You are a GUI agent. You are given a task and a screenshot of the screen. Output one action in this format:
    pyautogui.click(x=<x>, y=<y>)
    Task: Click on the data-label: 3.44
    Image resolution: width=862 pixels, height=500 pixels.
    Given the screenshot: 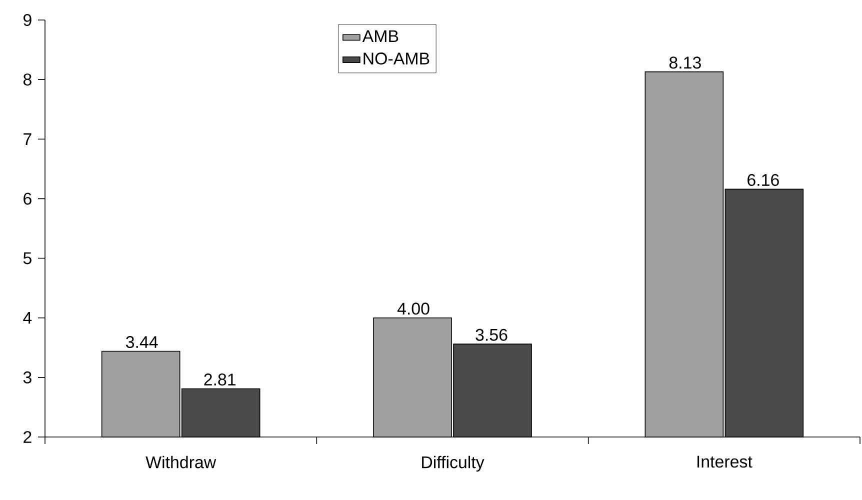 What is the action you would take?
    pyautogui.click(x=142, y=342)
    